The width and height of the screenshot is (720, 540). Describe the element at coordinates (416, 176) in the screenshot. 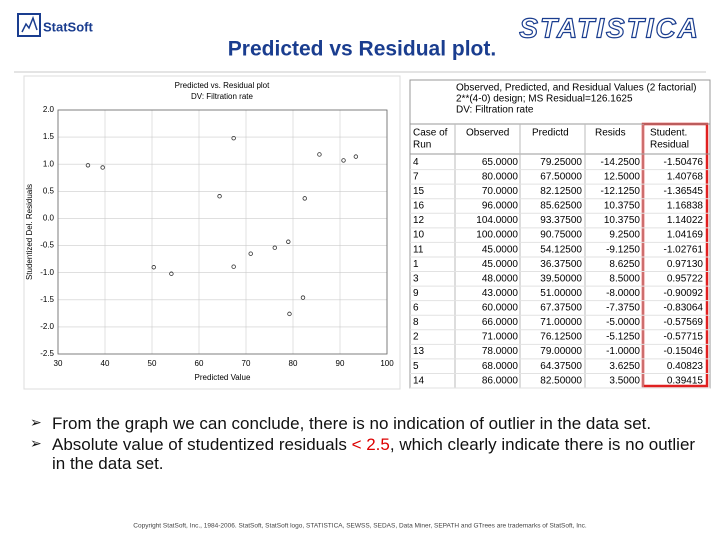

I see `table-cell: 7` at that location.